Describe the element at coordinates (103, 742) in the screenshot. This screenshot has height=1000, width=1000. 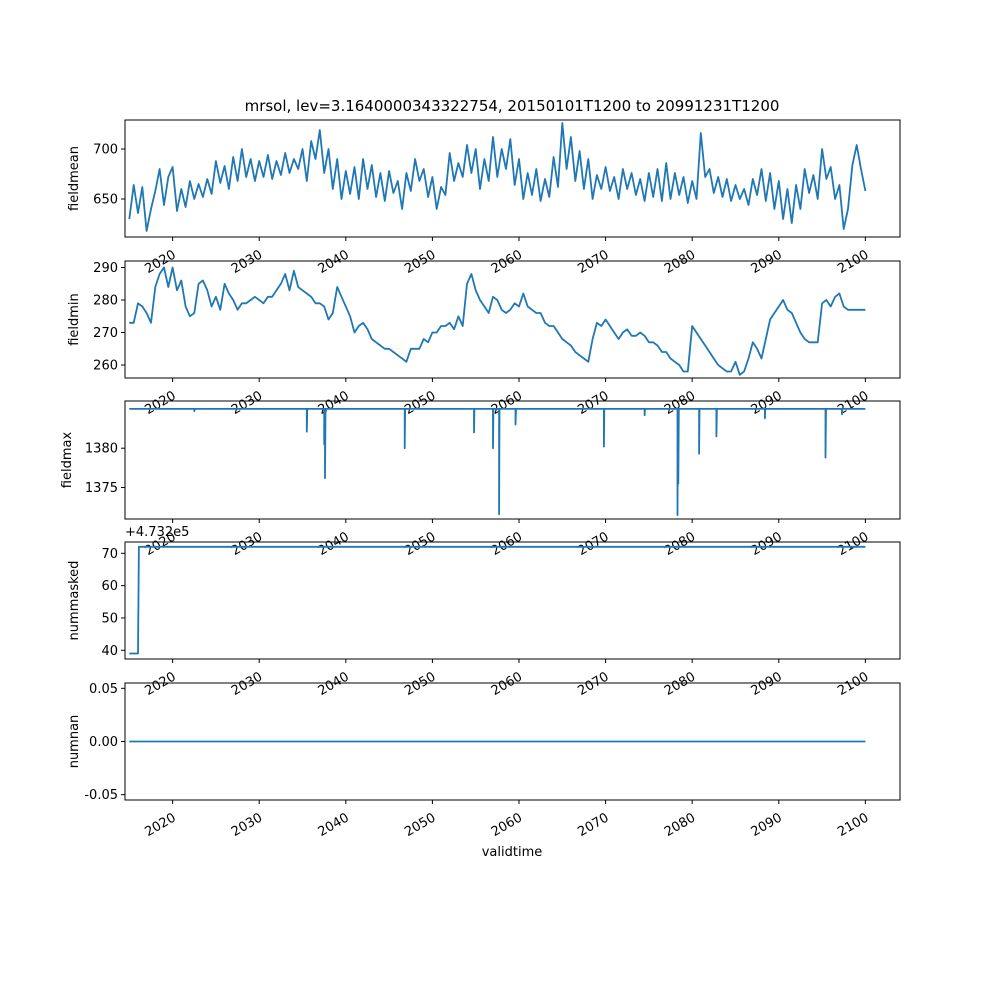
I see `y-tick-label: 0.00` at that location.